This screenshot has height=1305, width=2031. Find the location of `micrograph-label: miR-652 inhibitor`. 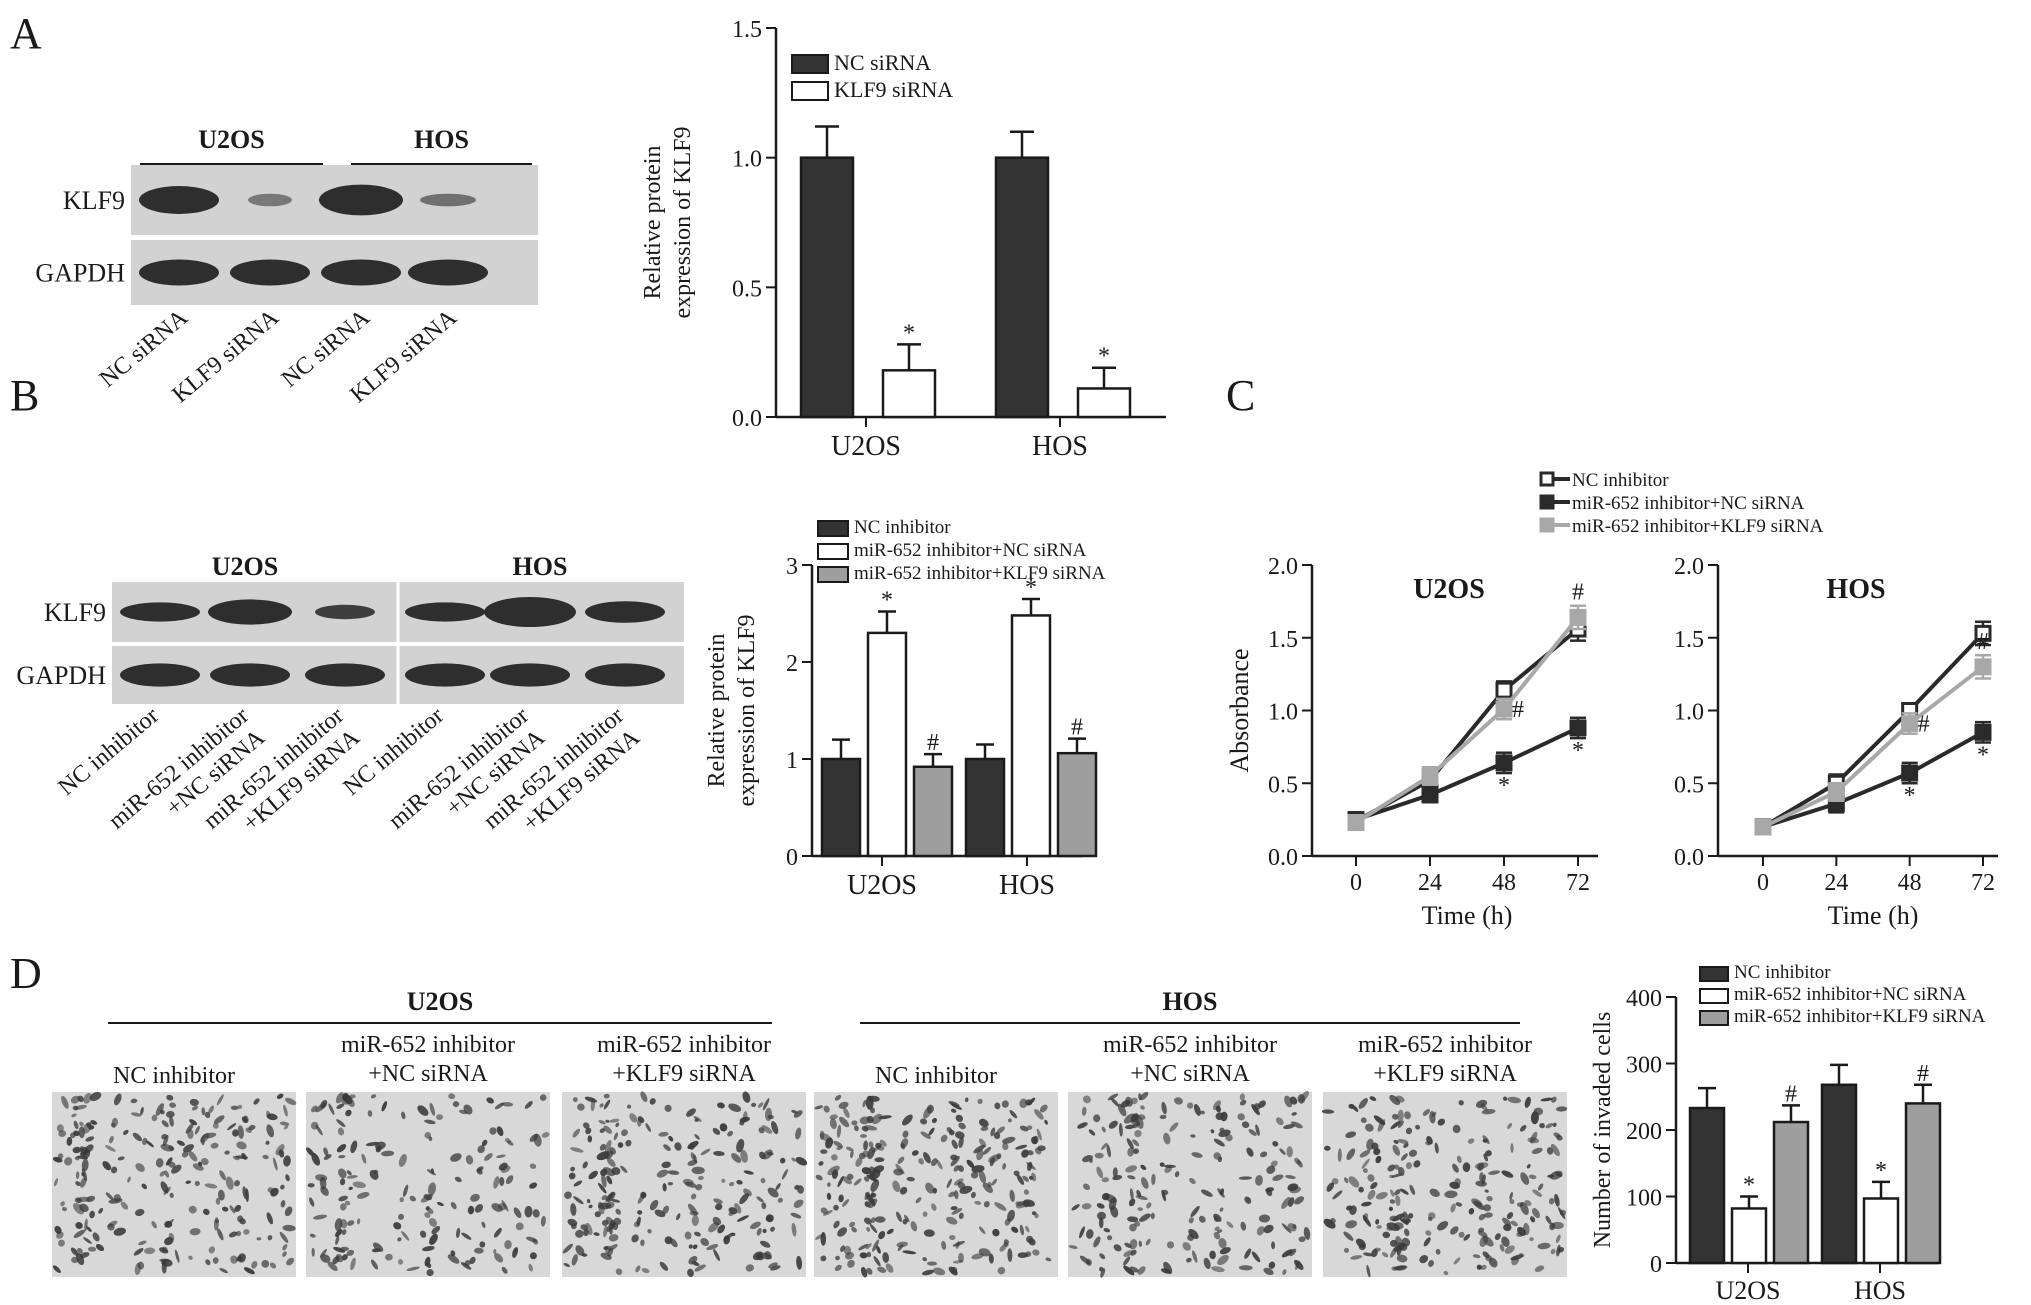

micrograph-label: miR-652 inhibitor is located at coordinates (428, 1045).